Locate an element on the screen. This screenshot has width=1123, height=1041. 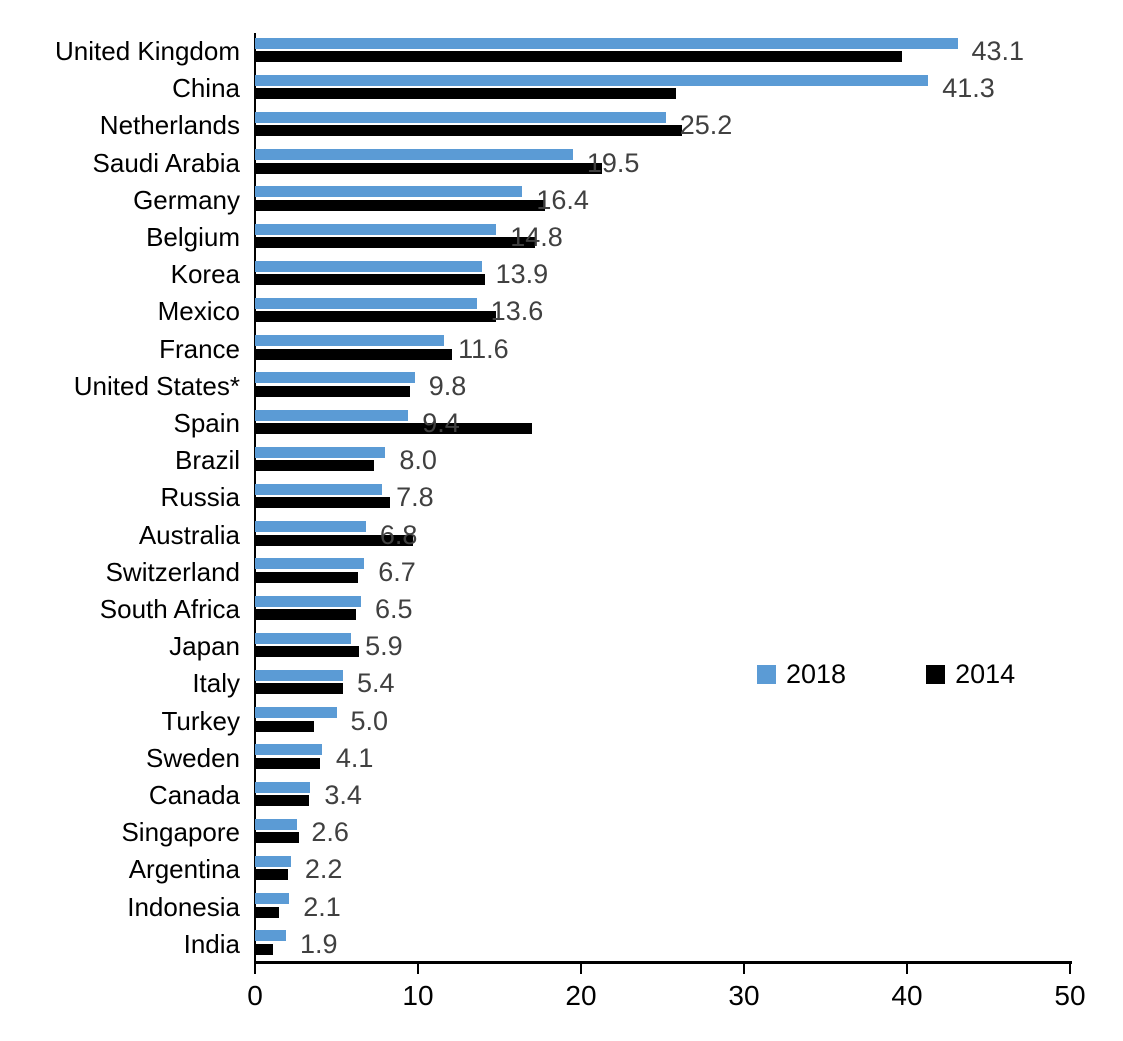
legend-swatch-2018 is located at coordinates (766, 674).